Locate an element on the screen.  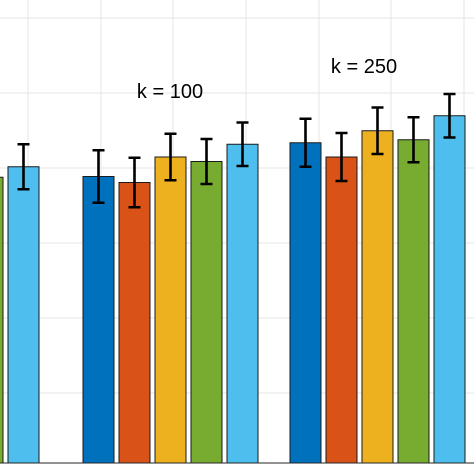
group-labels: k = 100 k = 250 is located at coordinates (267, 79).